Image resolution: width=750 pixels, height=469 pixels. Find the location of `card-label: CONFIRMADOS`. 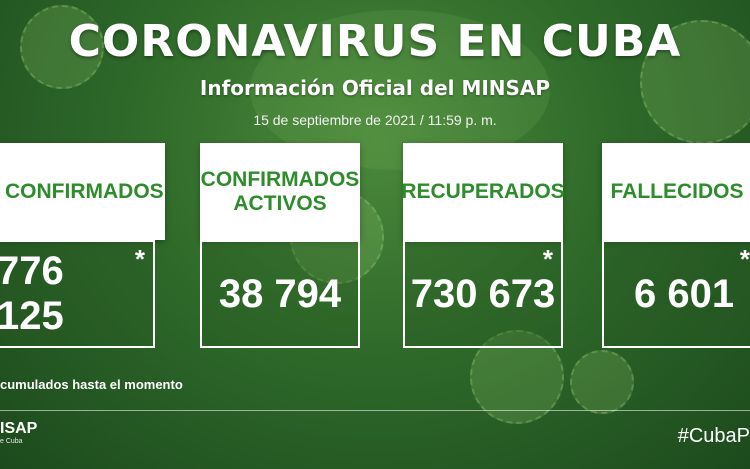

card-label: CONFIRMADOS is located at coordinates (82, 191).